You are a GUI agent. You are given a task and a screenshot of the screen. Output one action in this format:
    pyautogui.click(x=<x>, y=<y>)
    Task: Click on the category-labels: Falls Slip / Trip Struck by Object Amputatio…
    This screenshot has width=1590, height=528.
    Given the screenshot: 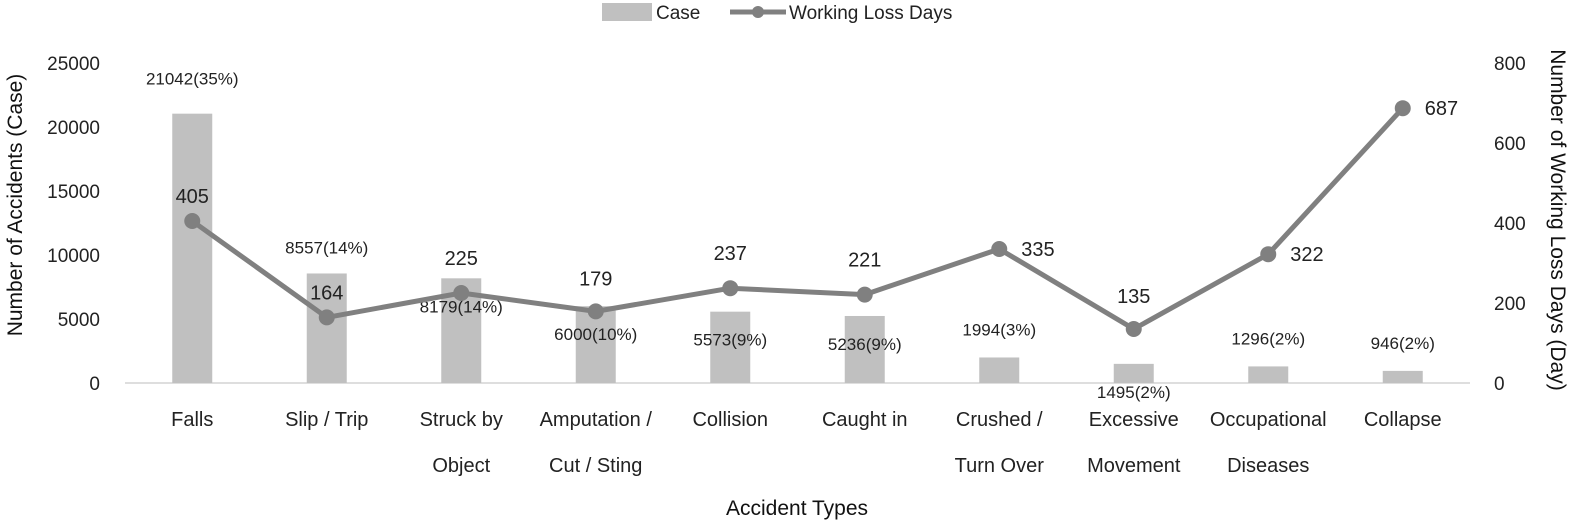 What is the action you would take?
    pyautogui.click(x=806, y=443)
    